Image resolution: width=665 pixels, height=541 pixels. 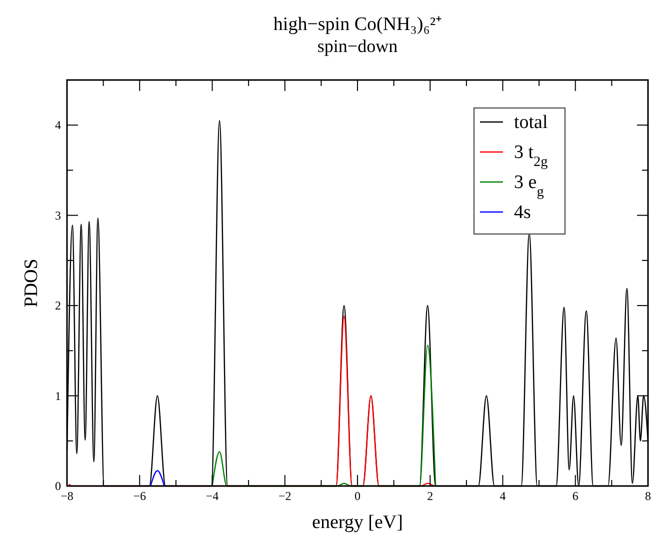 What do you see at coordinates (58, 215) in the screenshot?
I see `y-tick-label: 3` at bounding box center [58, 215].